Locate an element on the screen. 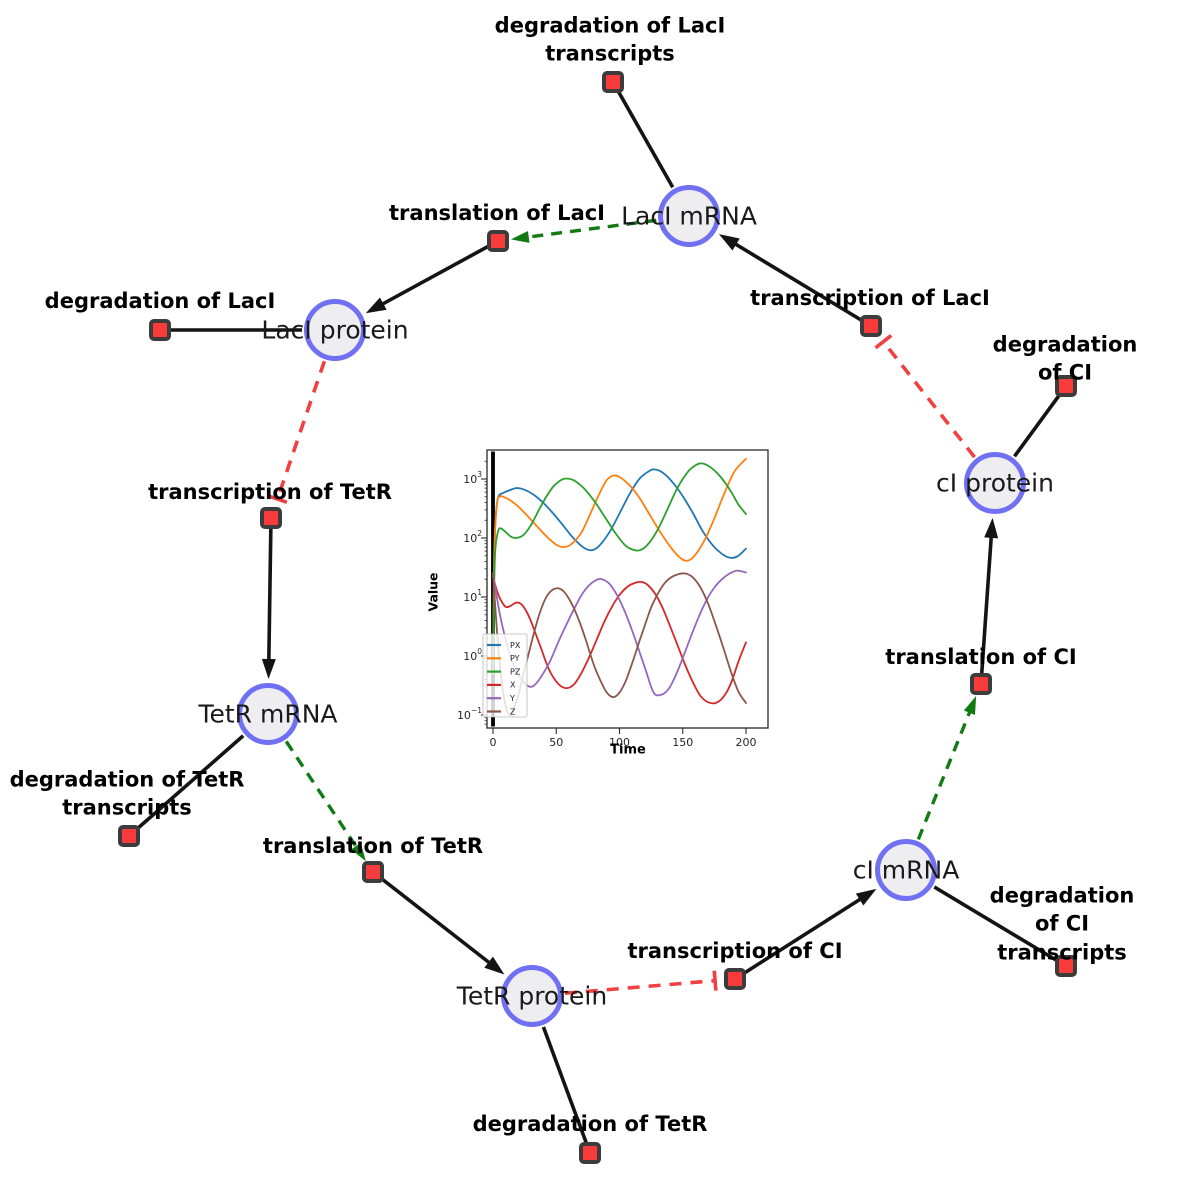 Image resolution: width=1189 pixels, height=1200 pixels. species-node-label-laci-protein: LacI protein is located at coordinates (335, 330).